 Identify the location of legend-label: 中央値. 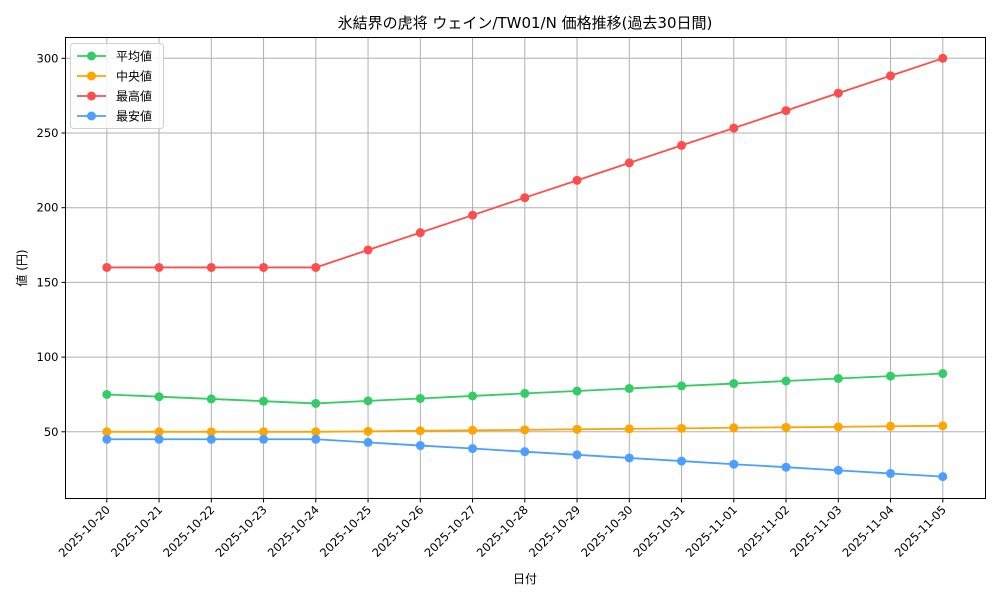
(134, 76).